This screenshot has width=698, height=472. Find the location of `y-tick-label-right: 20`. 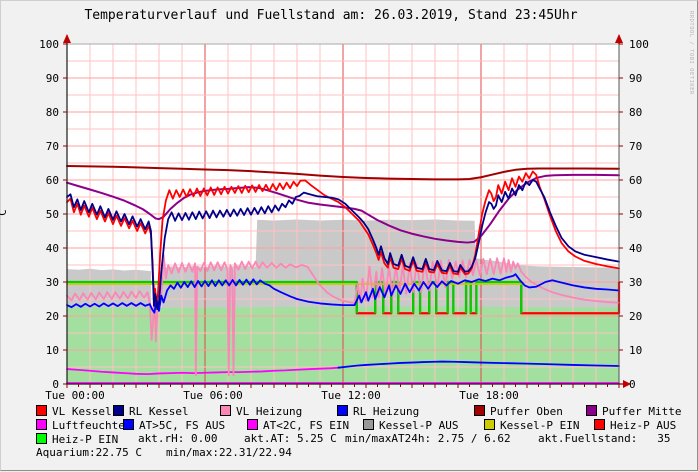

y-tick-label-right: 20 is located at coordinates (635, 316).